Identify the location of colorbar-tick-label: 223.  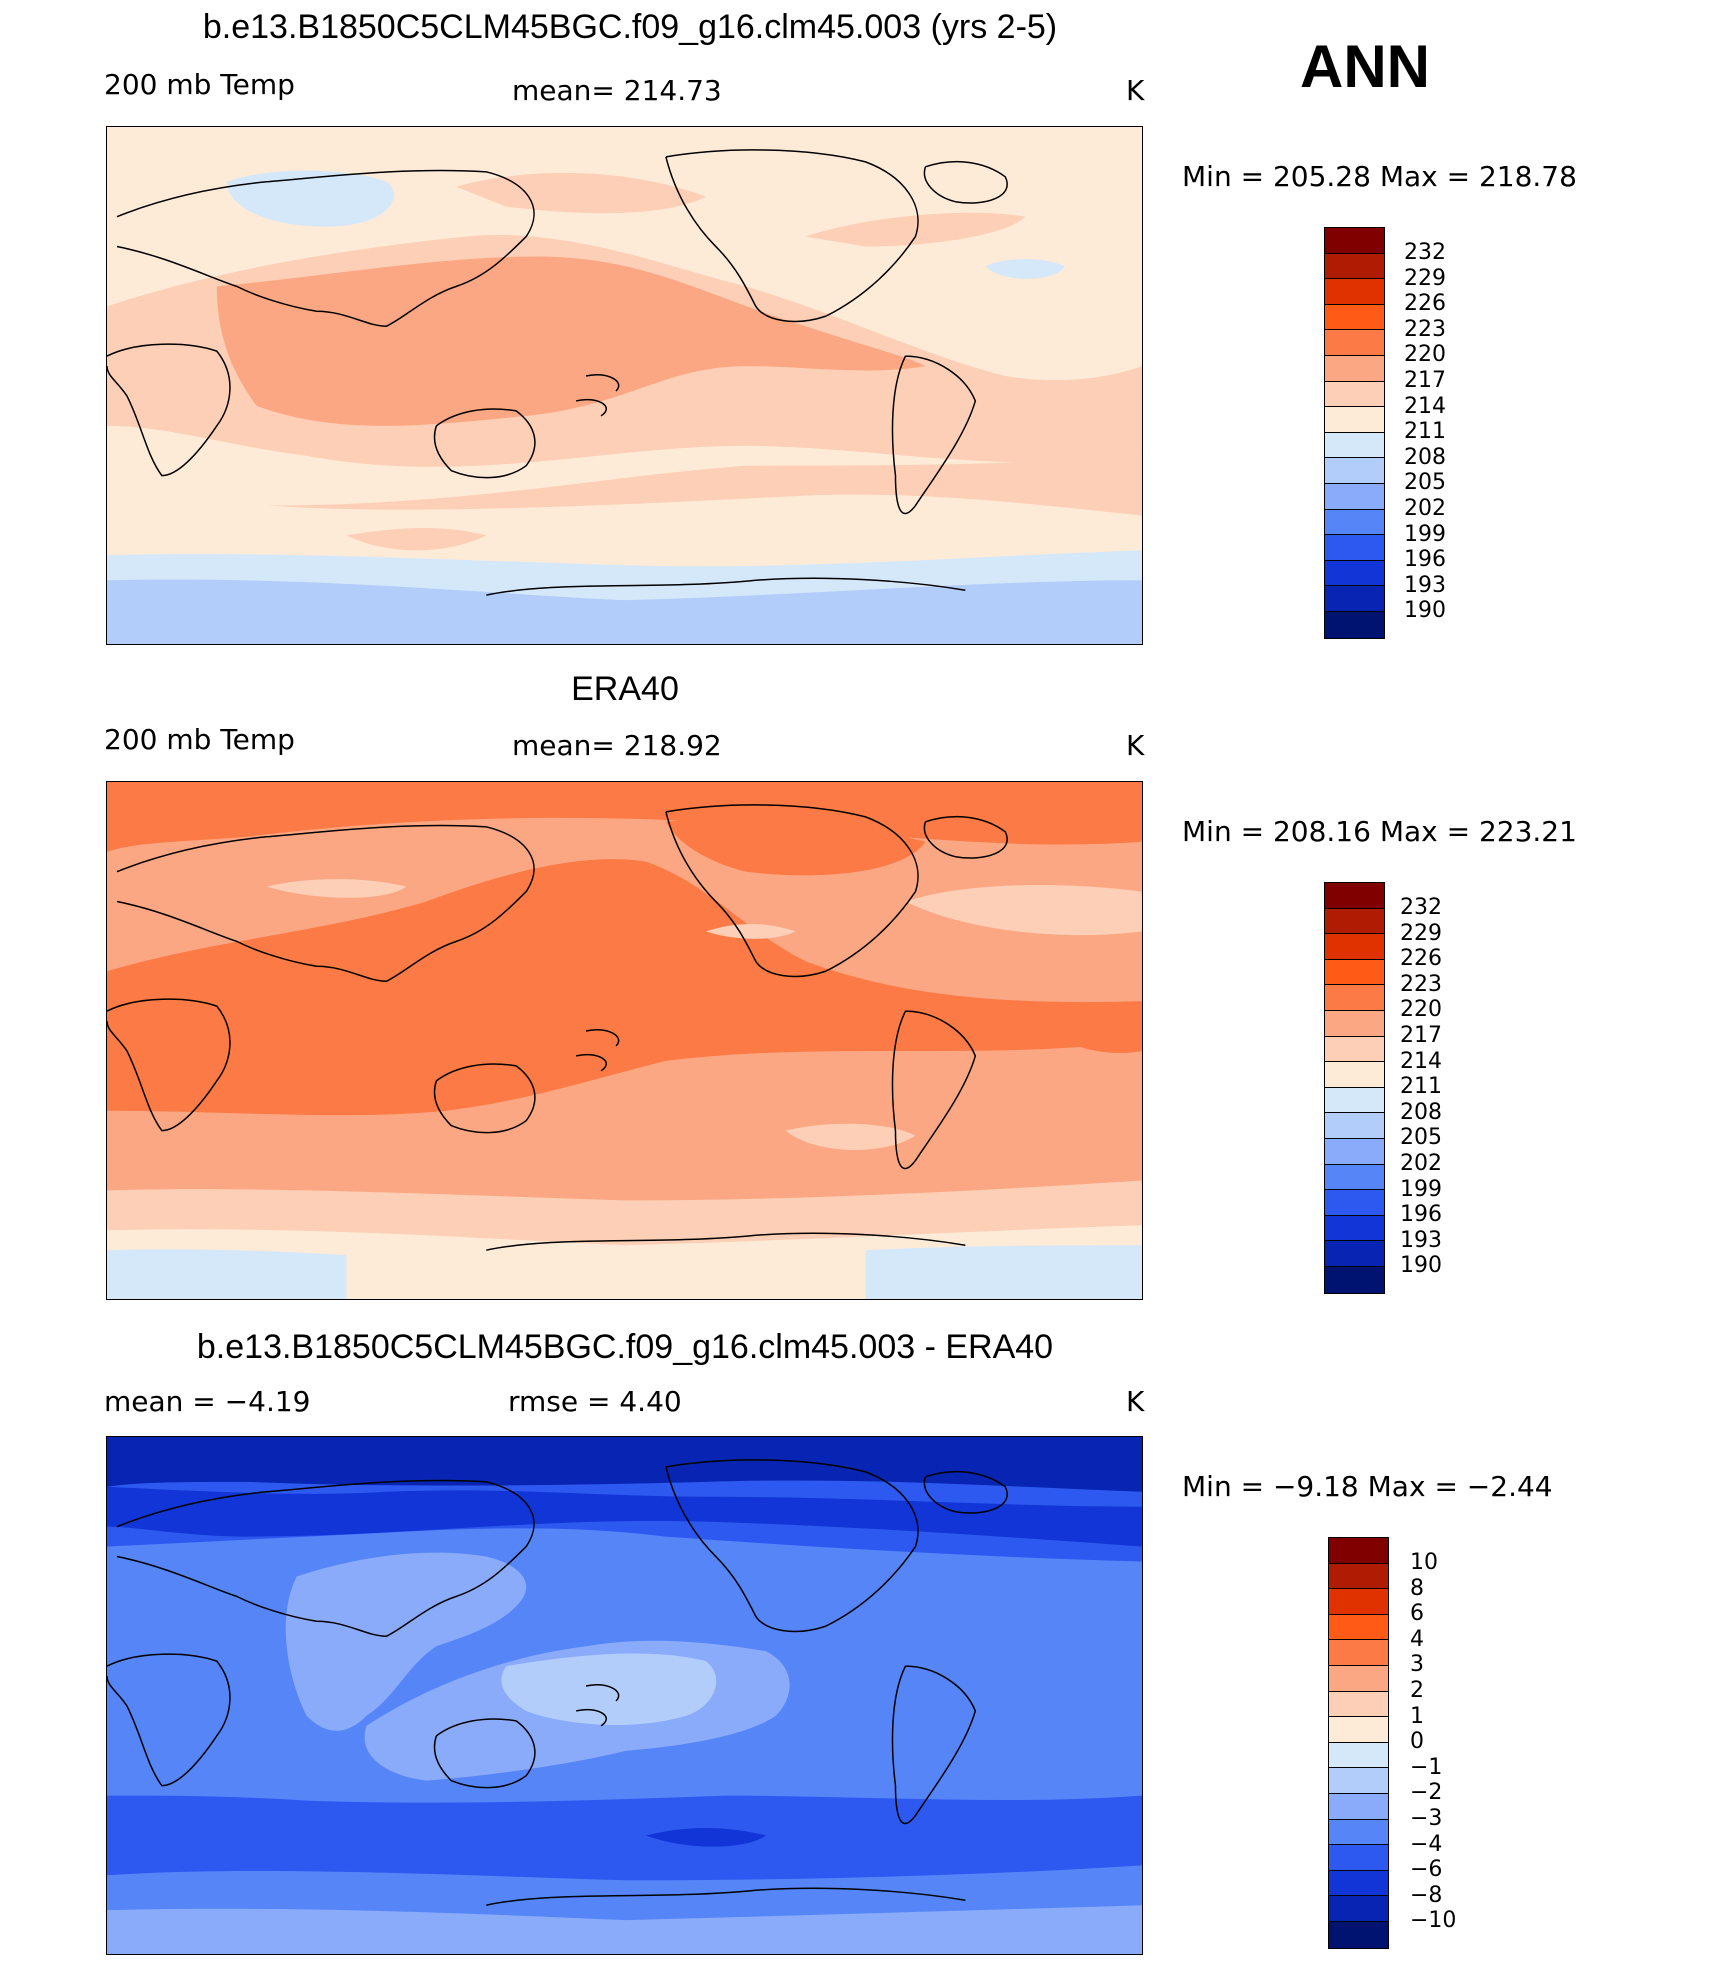
(1425, 329).